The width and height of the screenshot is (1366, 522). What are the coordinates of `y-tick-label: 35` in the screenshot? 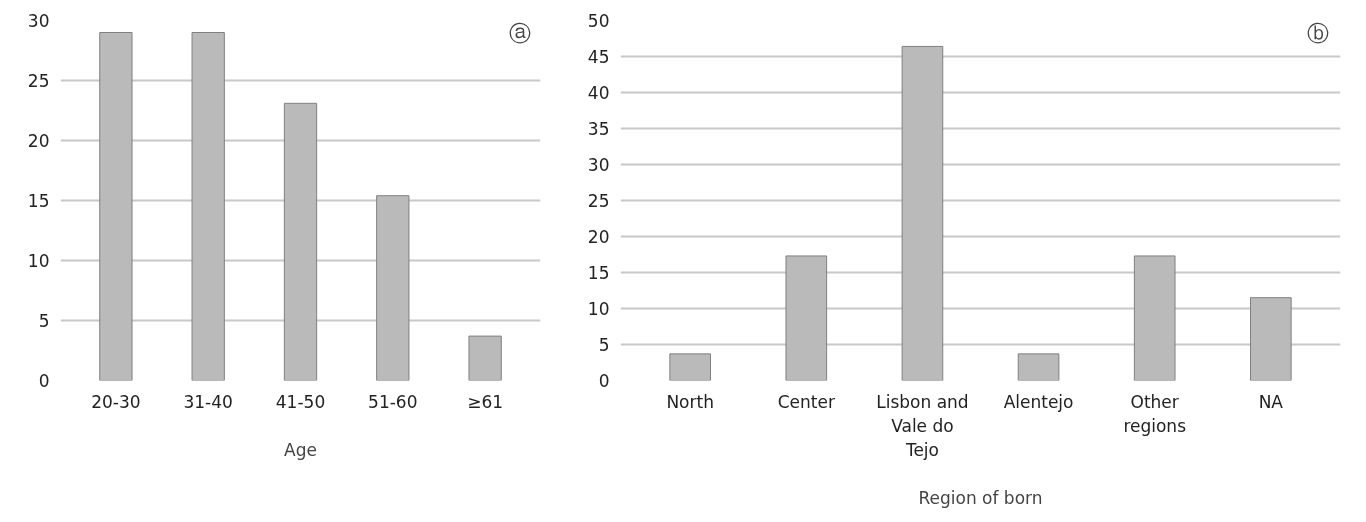 It's located at (598, 129).